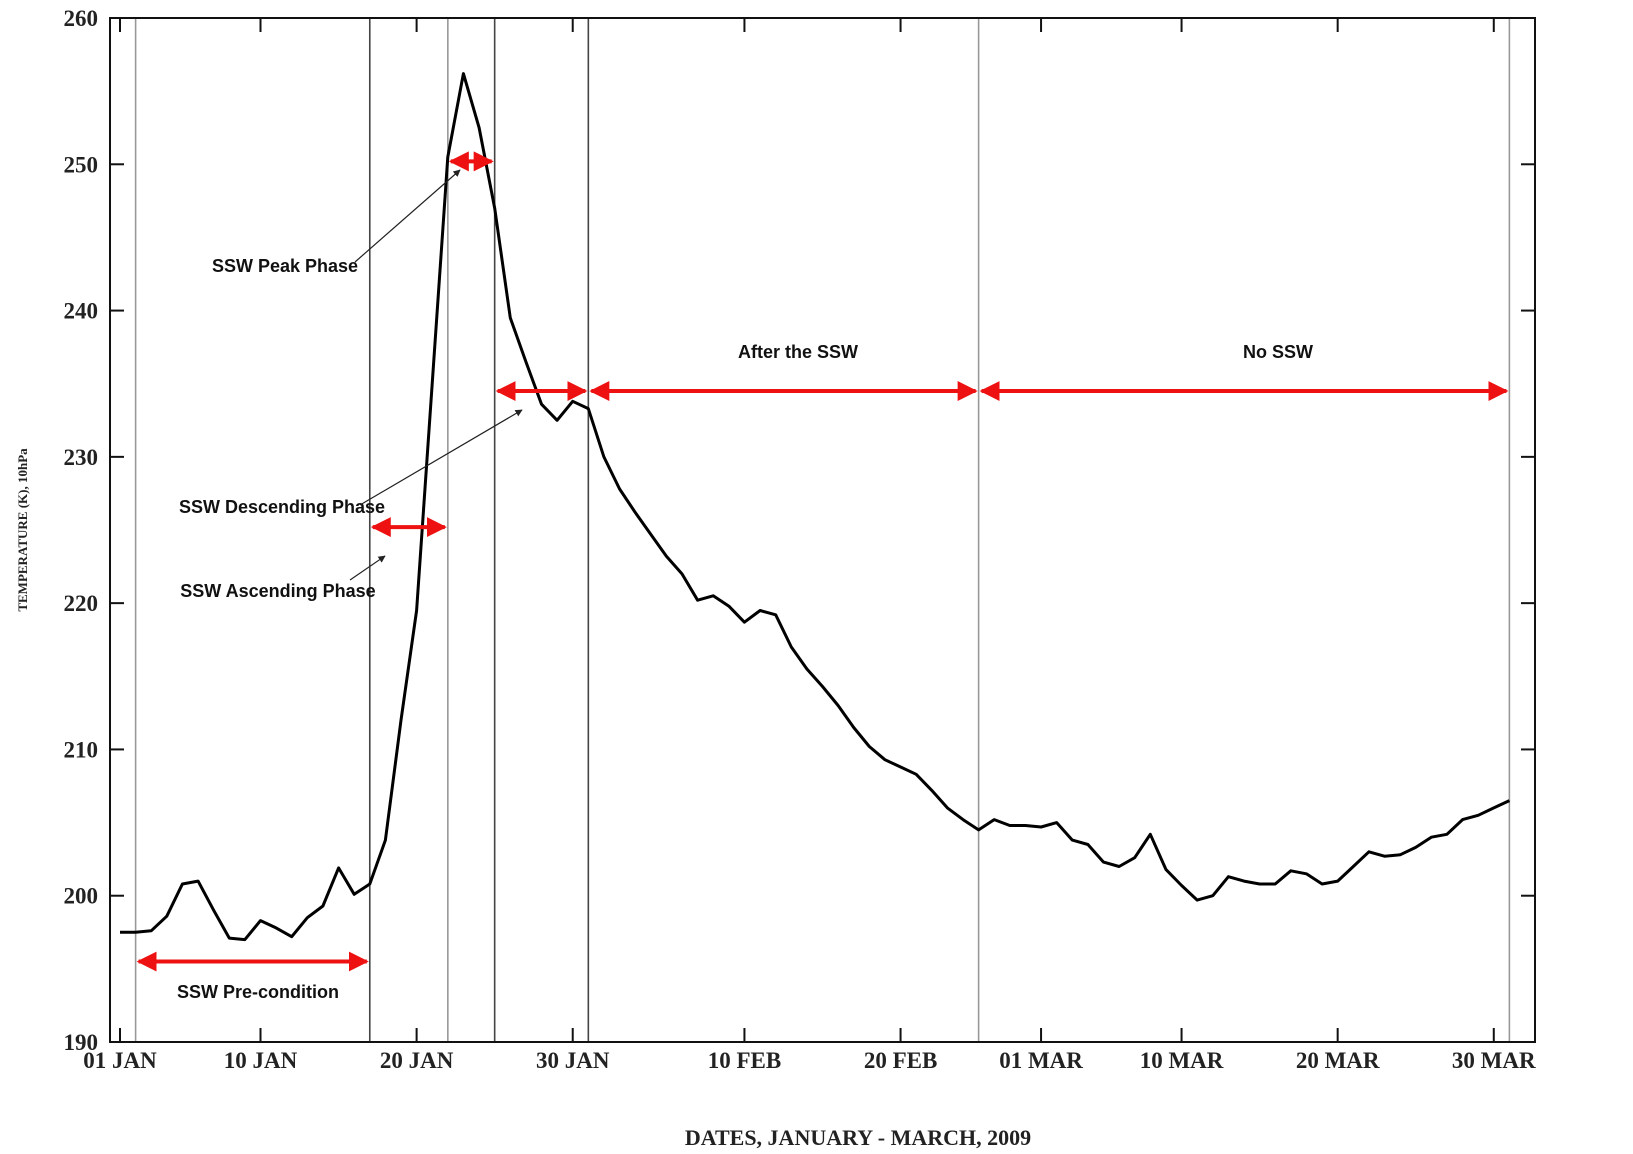  I want to click on phase-label: SSW Ascending Phase, so click(277, 591).